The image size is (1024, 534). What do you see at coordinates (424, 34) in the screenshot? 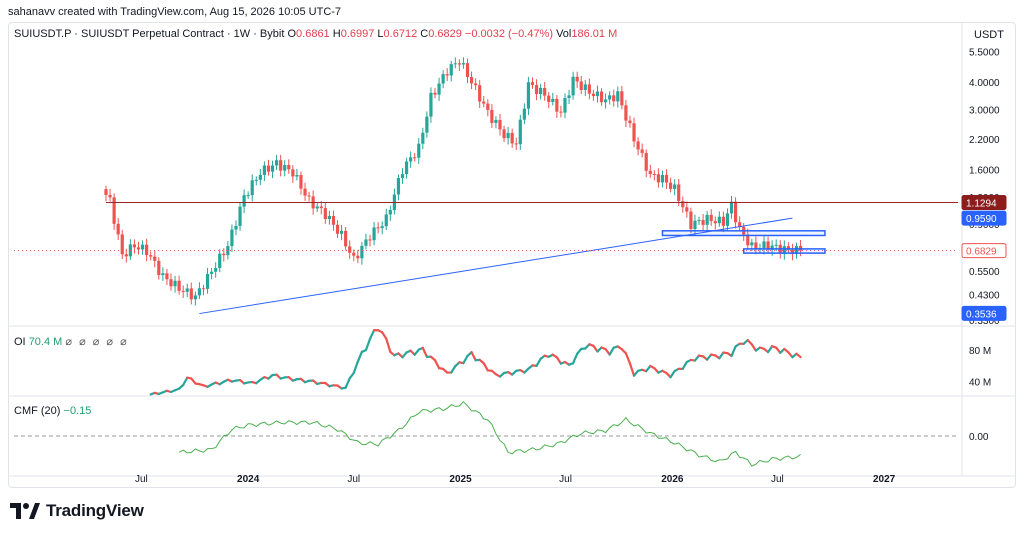
I see `close-label: C` at bounding box center [424, 34].